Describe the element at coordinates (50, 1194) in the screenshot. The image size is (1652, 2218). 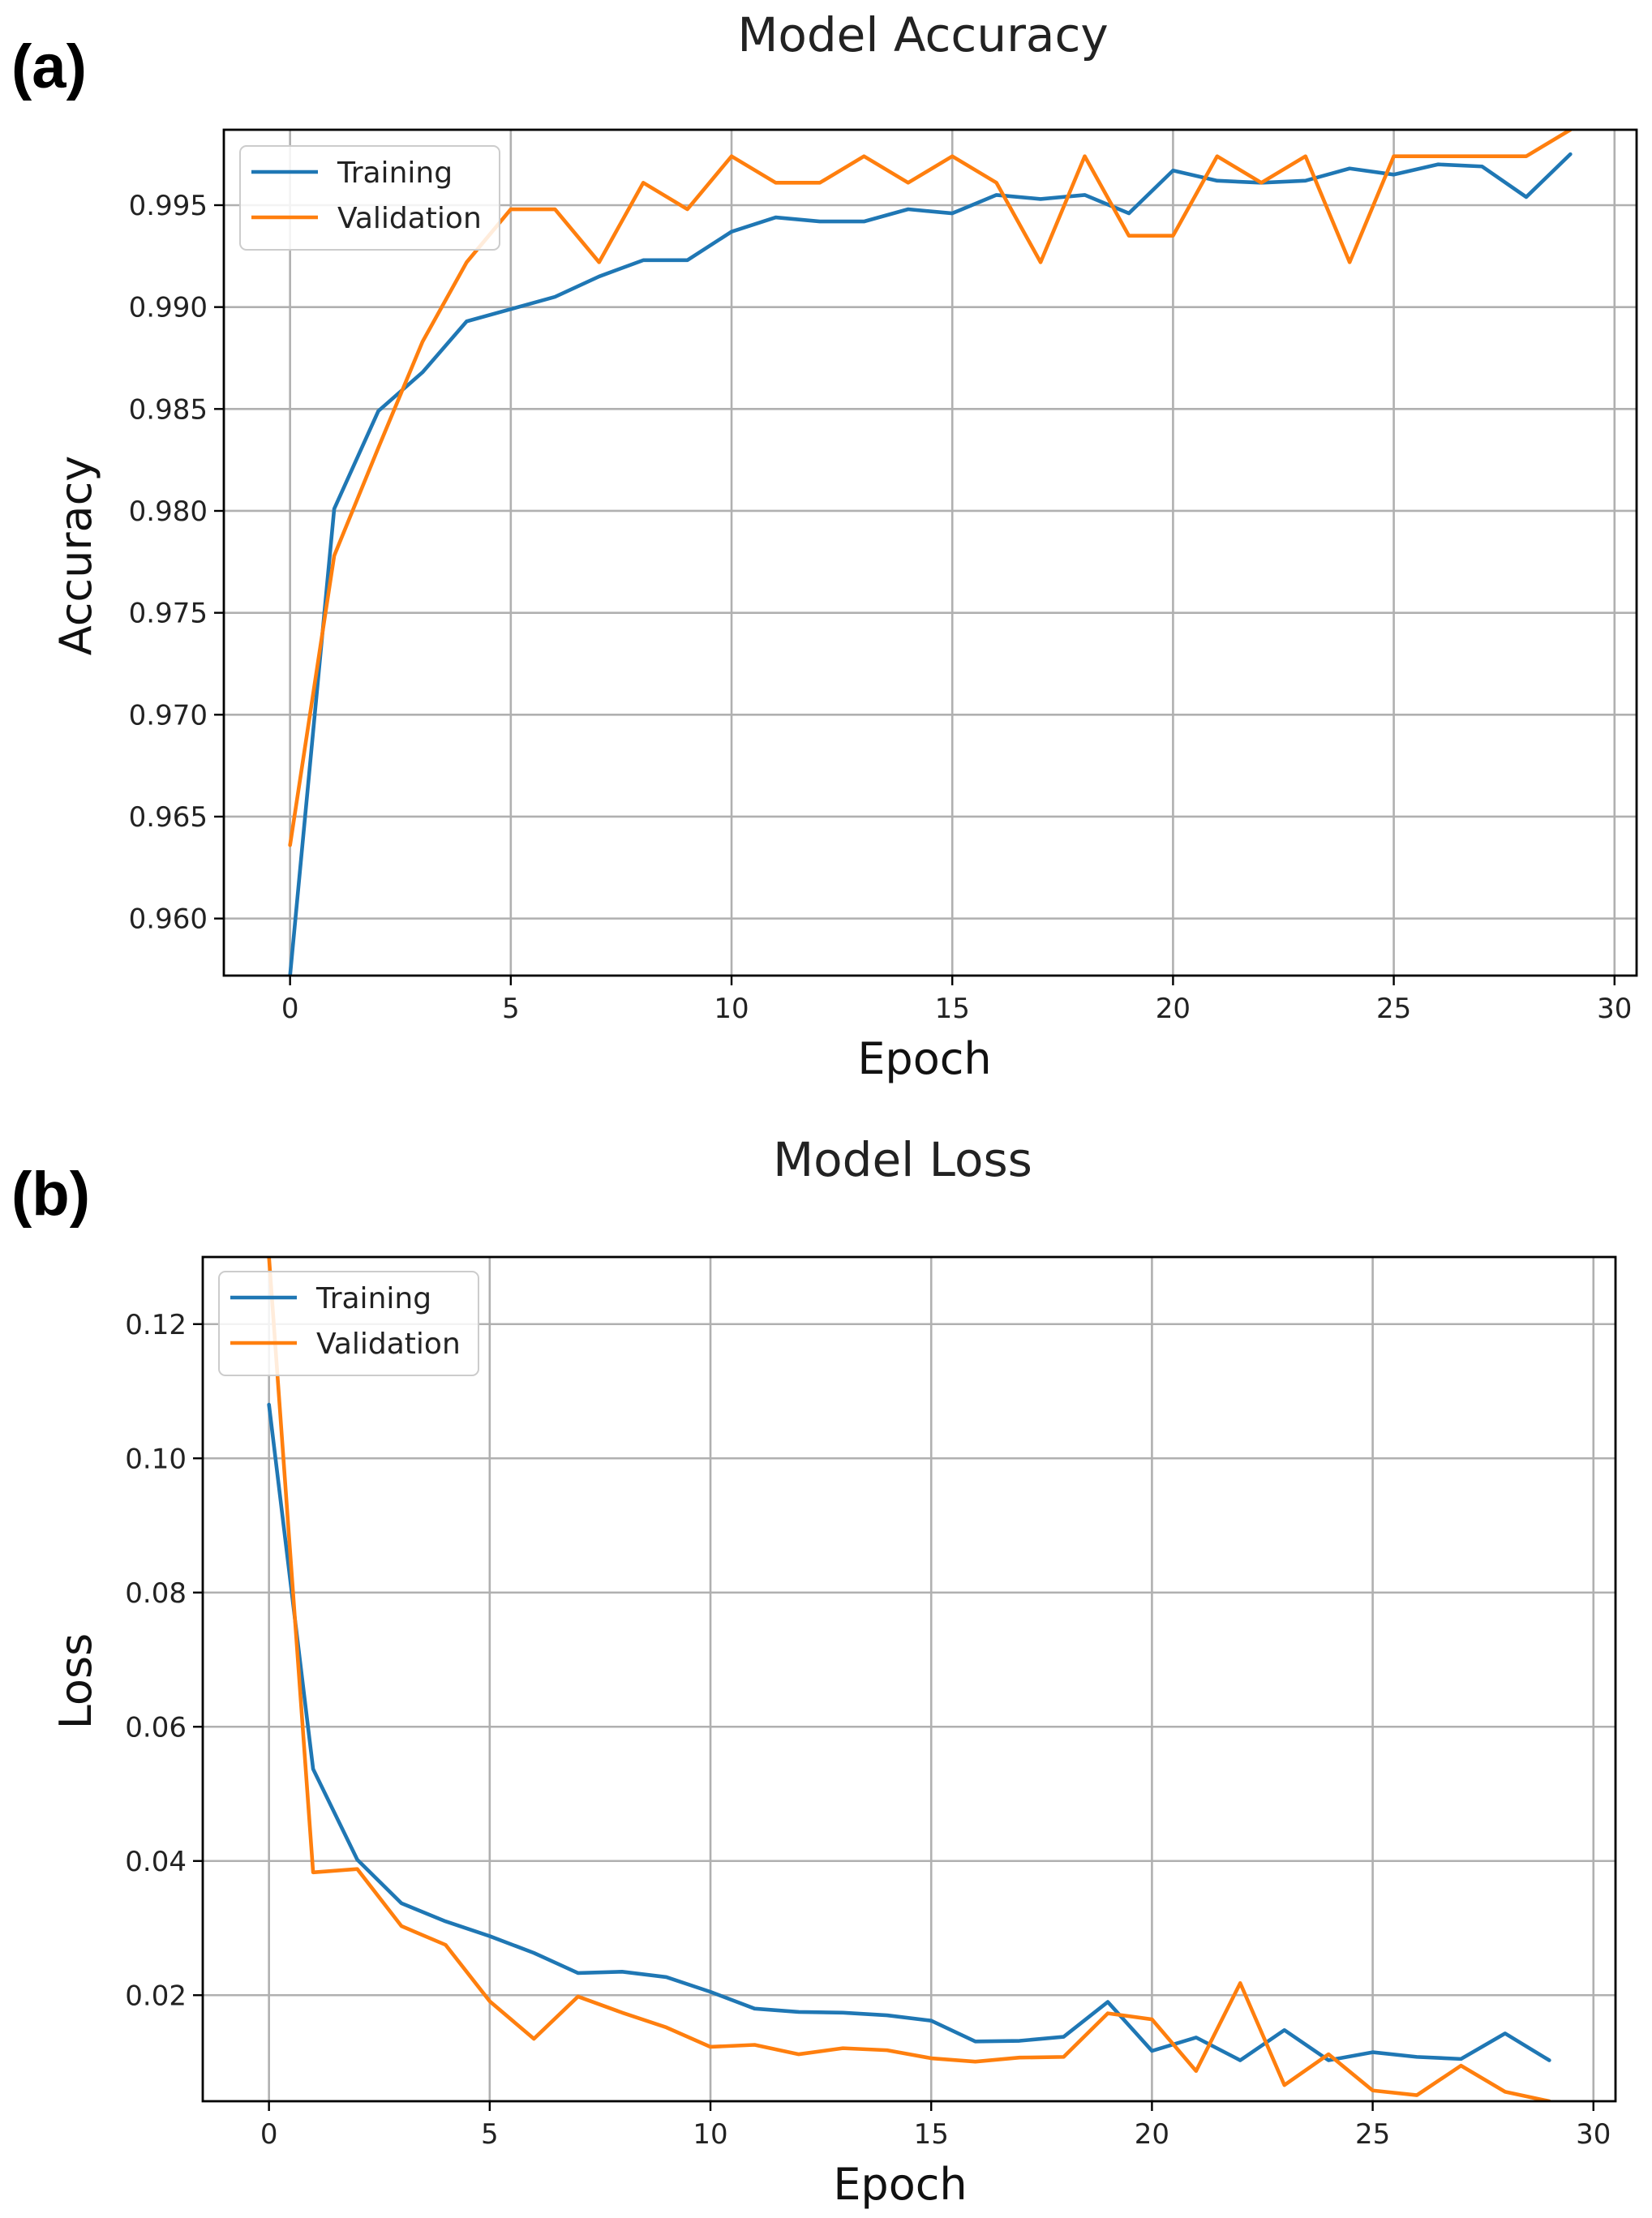
I see `panel-b-label: (b)` at that location.